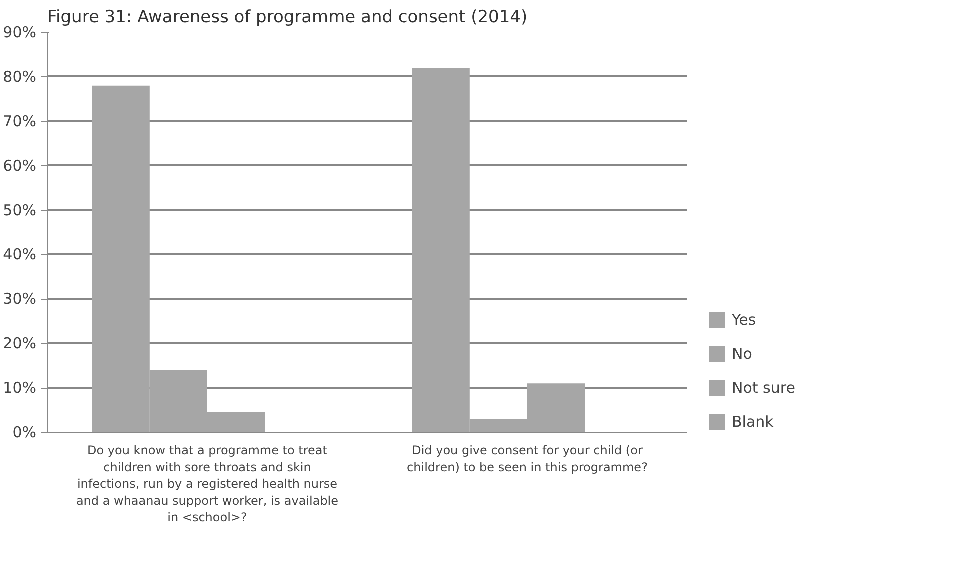 Image resolution: width=958 pixels, height=582 pixels. What do you see at coordinates (20, 388) in the screenshot?
I see `y-tick-label: 10%` at bounding box center [20, 388].